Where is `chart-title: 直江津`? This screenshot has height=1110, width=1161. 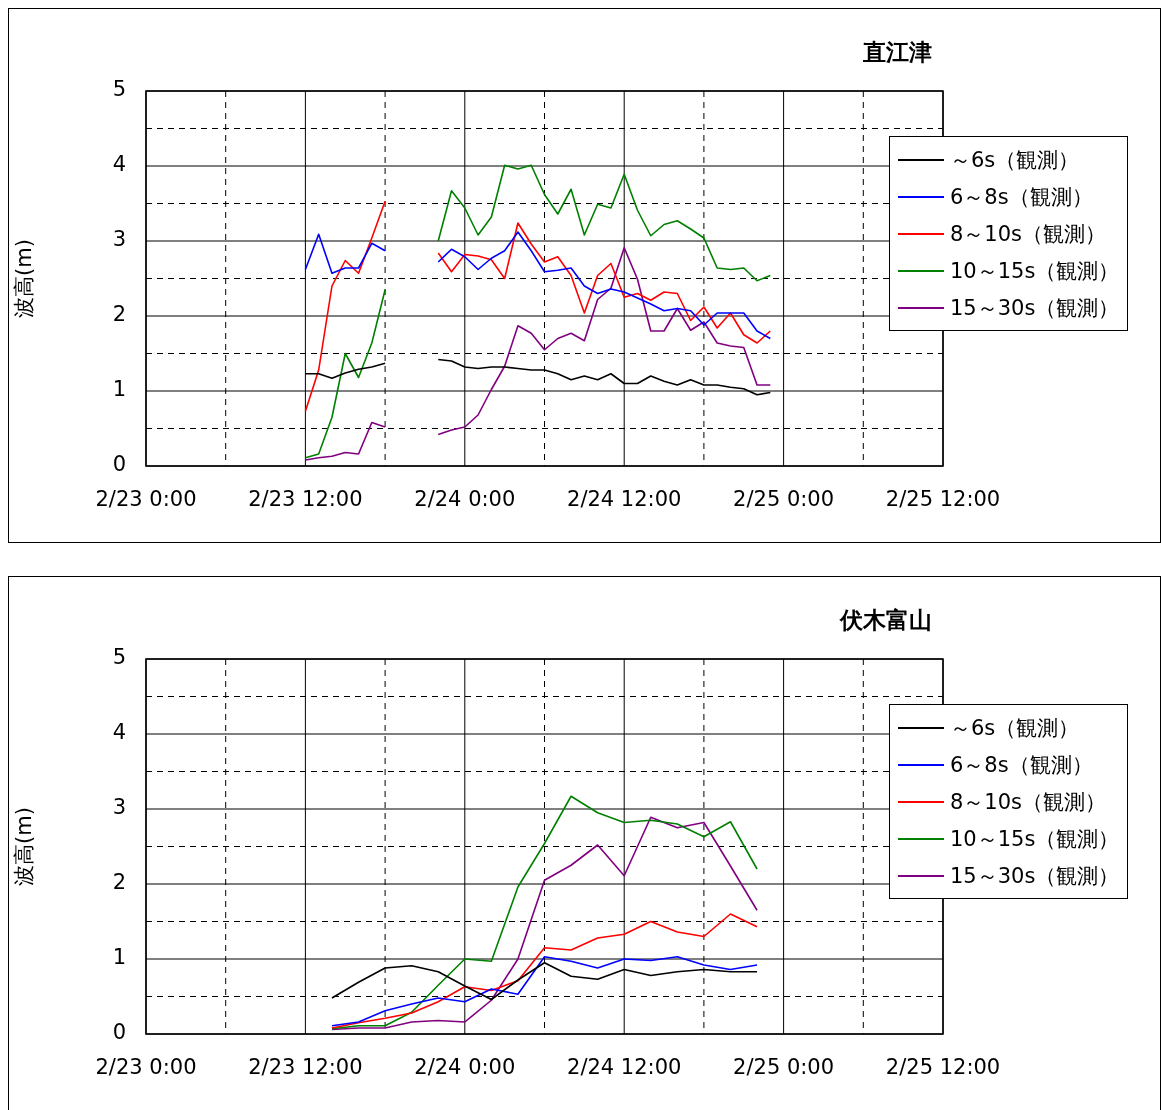 chart-title: 直江津 is located at coordinates (897, 52).